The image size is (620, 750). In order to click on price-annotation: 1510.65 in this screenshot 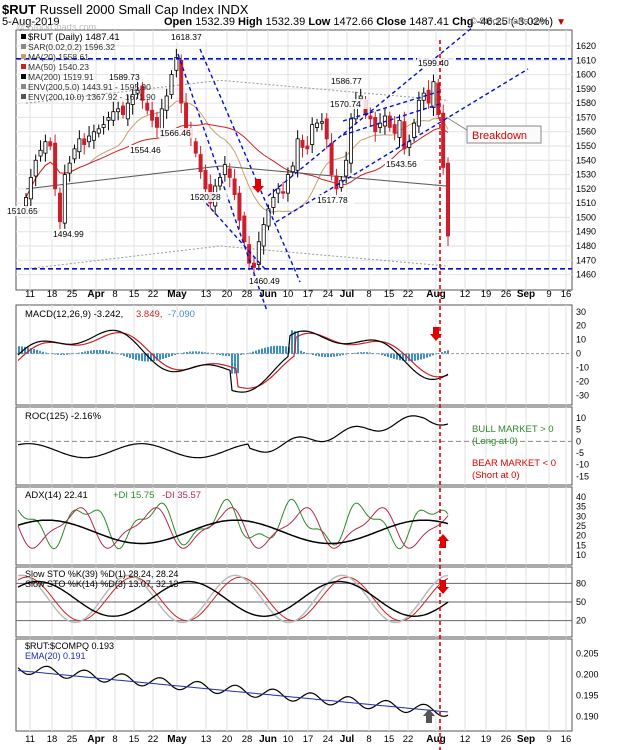, I will do `click(22, 211)`.